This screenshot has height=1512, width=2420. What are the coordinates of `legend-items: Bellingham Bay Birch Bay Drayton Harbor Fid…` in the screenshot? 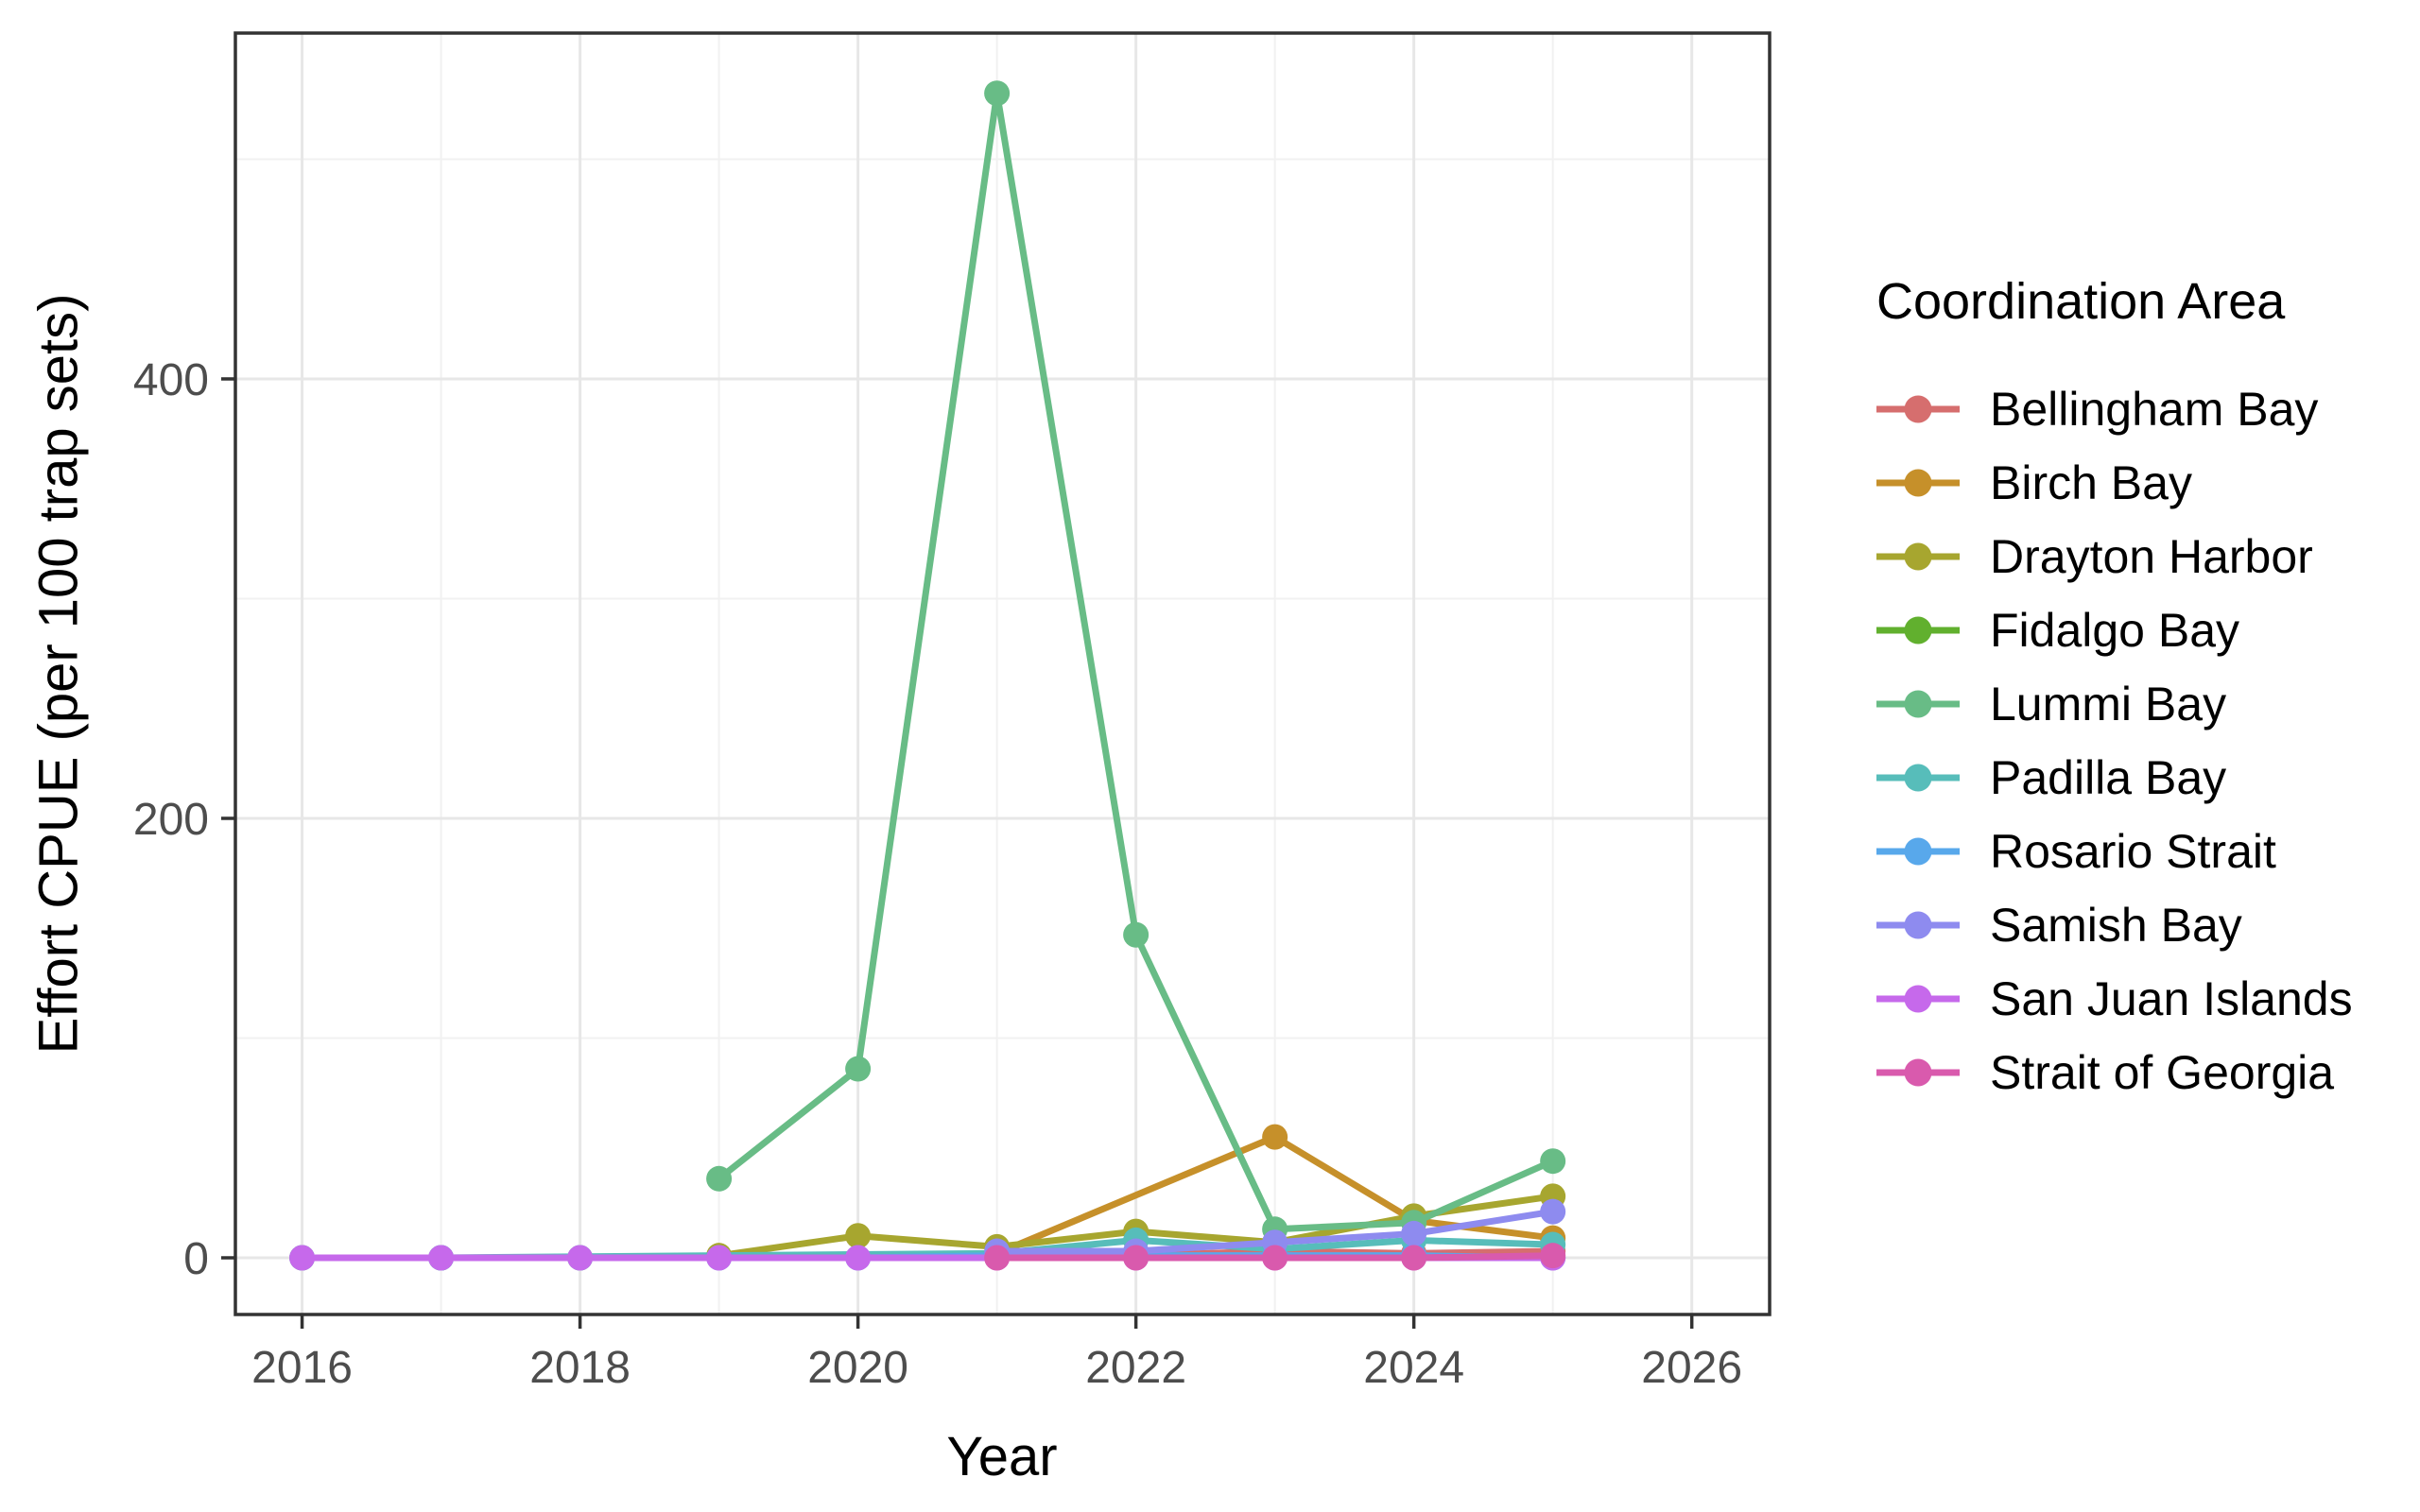 It's located at (2114, 740).